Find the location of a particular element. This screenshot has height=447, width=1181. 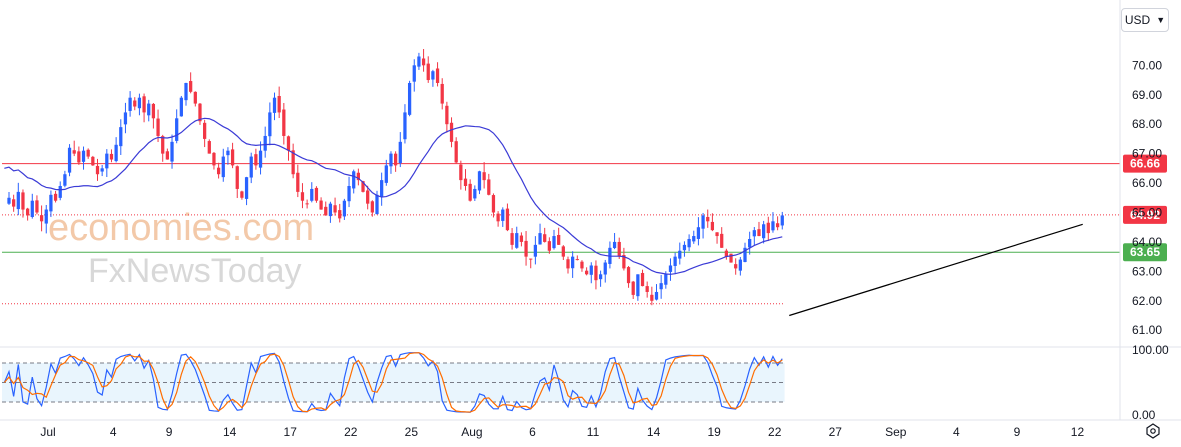

y-tick-label: 62.00 is located at coordinates (1147, 301).